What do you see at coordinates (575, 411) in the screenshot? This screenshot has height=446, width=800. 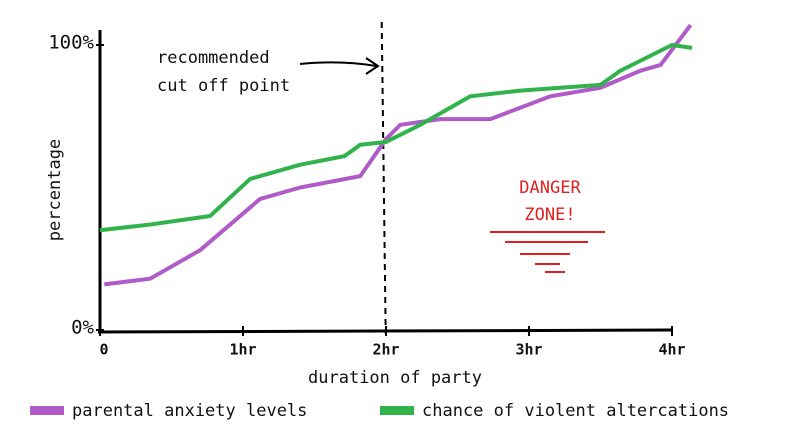 I see `legend-label: chance of violent altercations` at bounding box center [575, 411].